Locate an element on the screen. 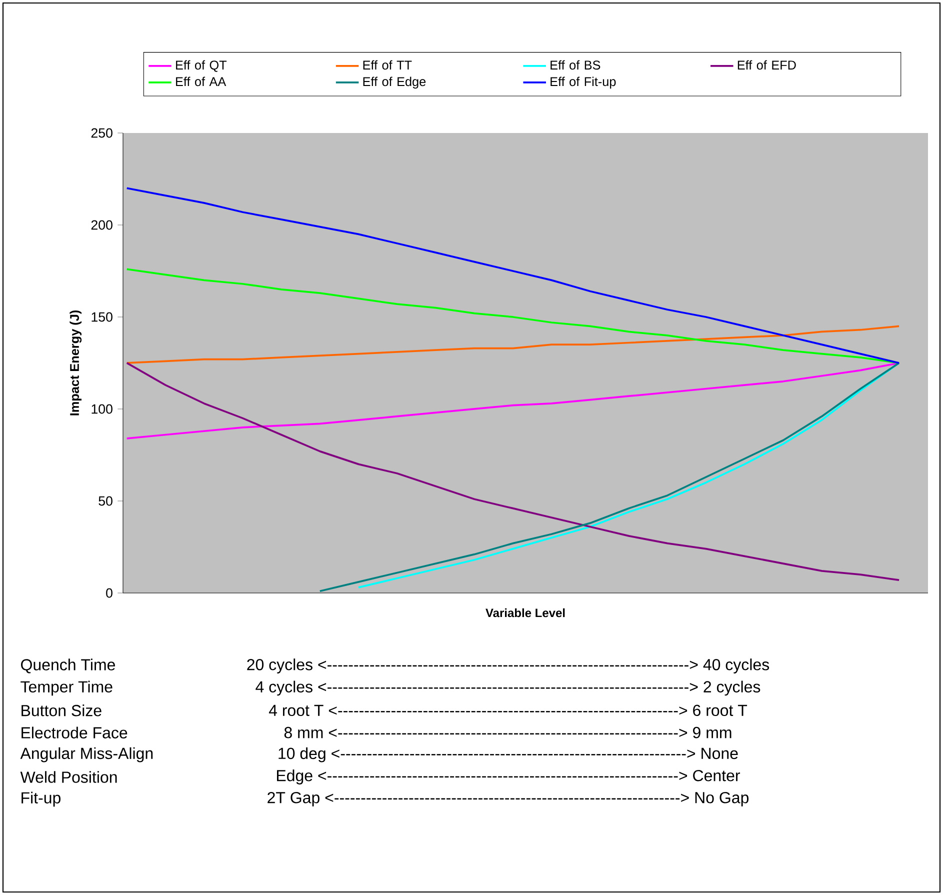 The height and width of the screenshot is (895, 943). legend-label: Eff of TT is located at coordinates (387, 65).